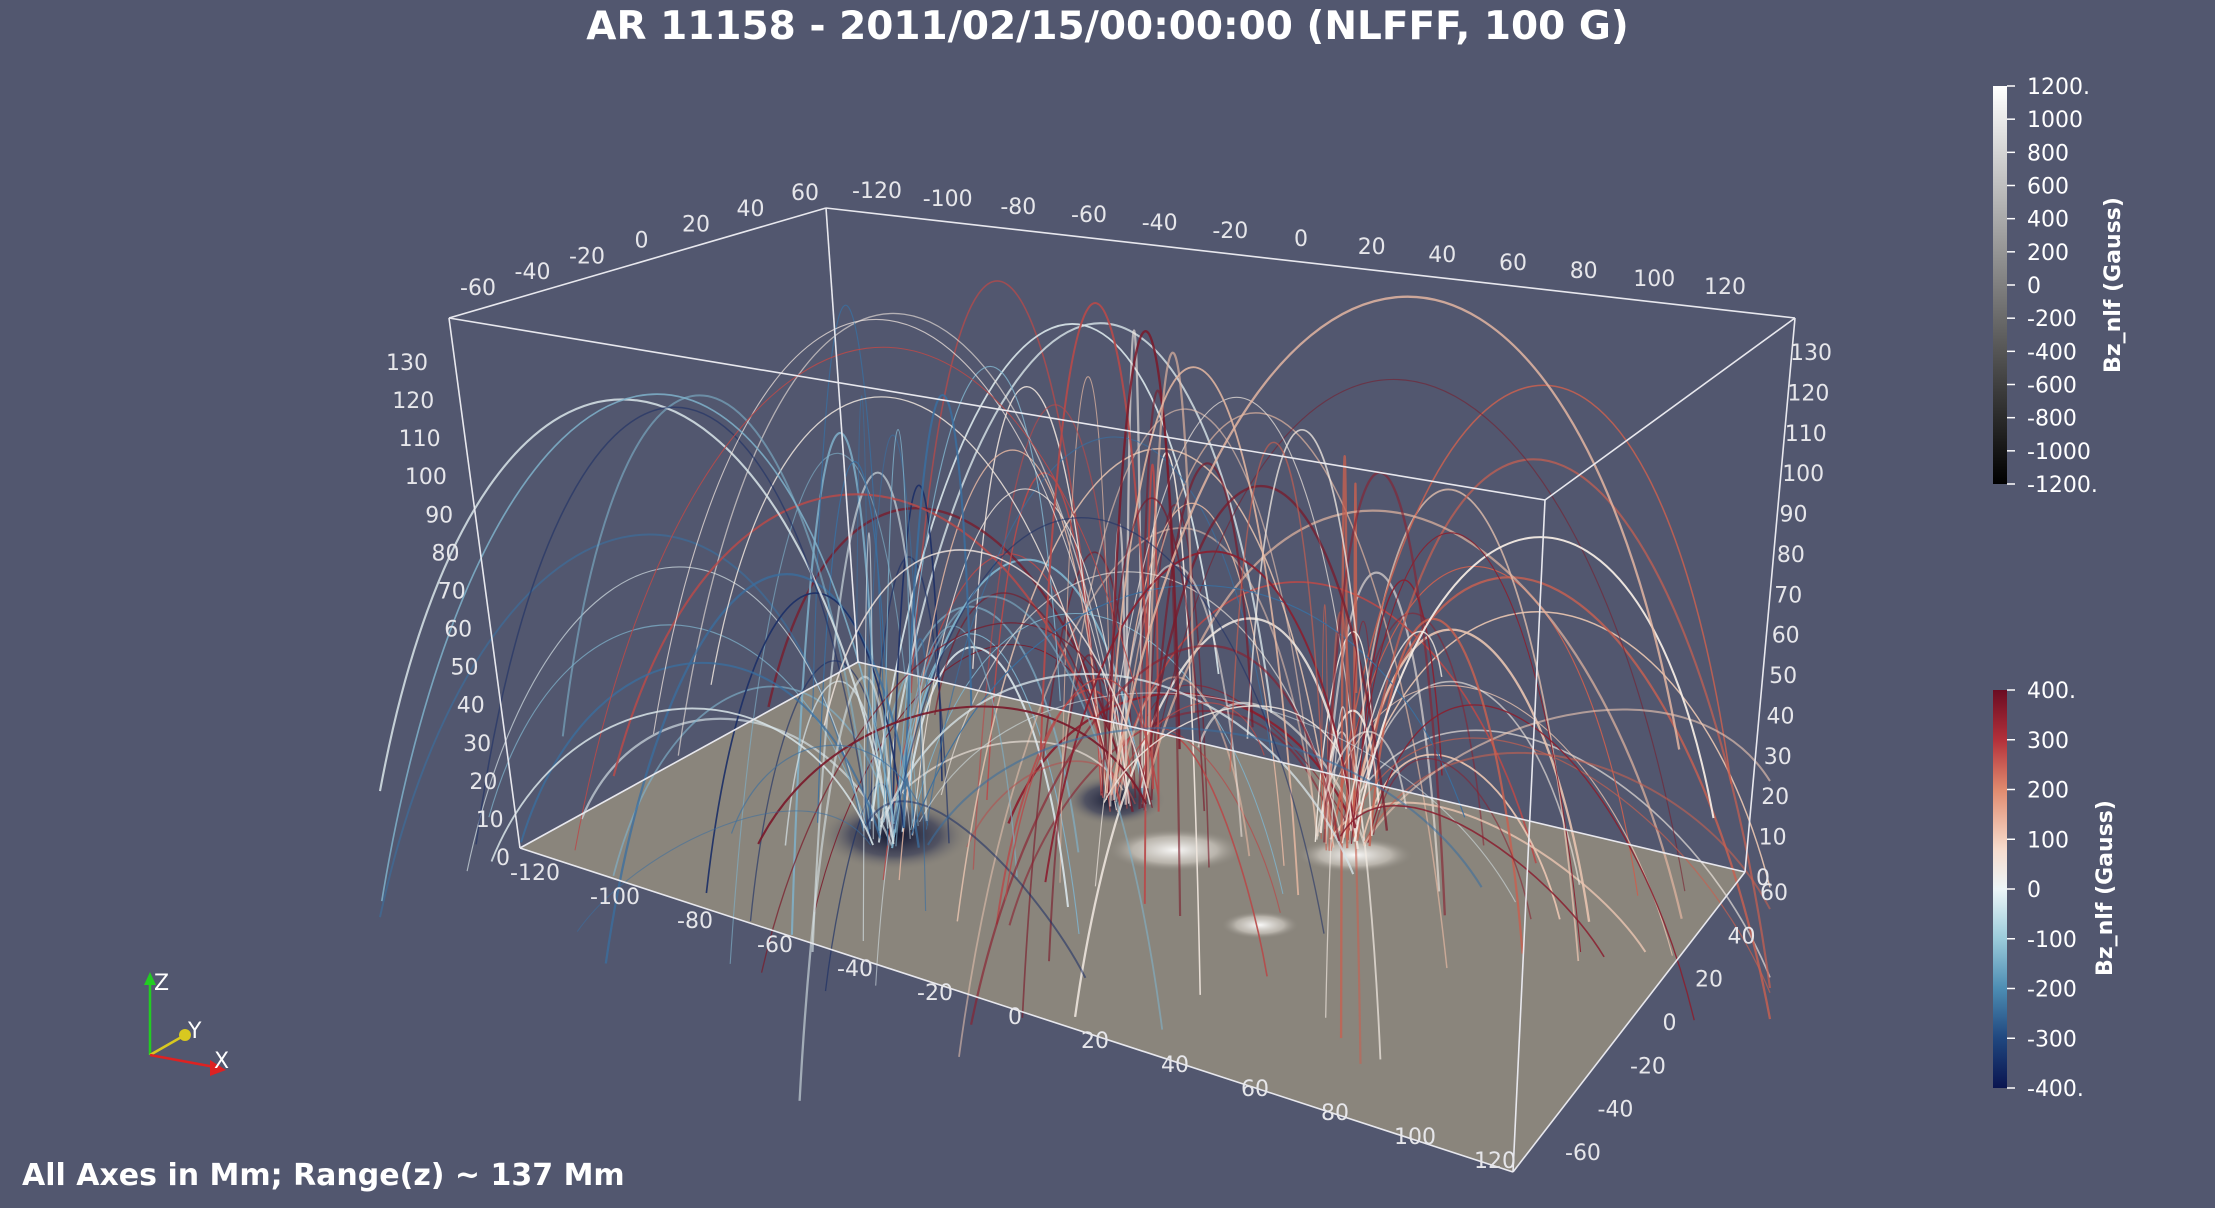 The width and height of the screenshot is (2215, 1208). What do you see at coordinates (1495, 1161) in the screenshot?
I see `x-tick-label: 120` at bounding box center [1495, 1161].